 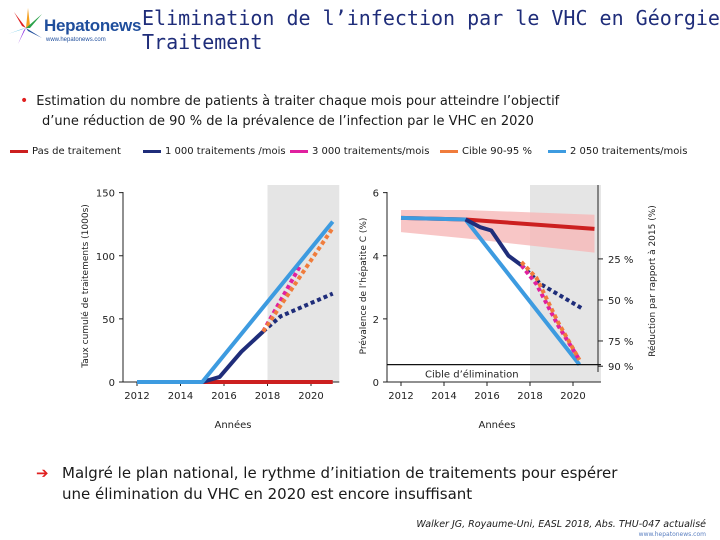 I want to click on legend-item-2050: 2 050 traitements/mois, so click(x=617, y=151).